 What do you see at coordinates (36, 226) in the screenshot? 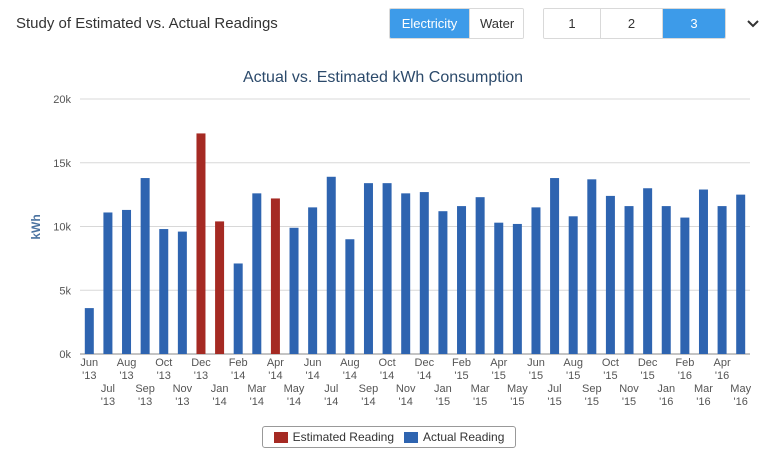
I see `y-axis-label: kWh` at bounding box center [36, 226].